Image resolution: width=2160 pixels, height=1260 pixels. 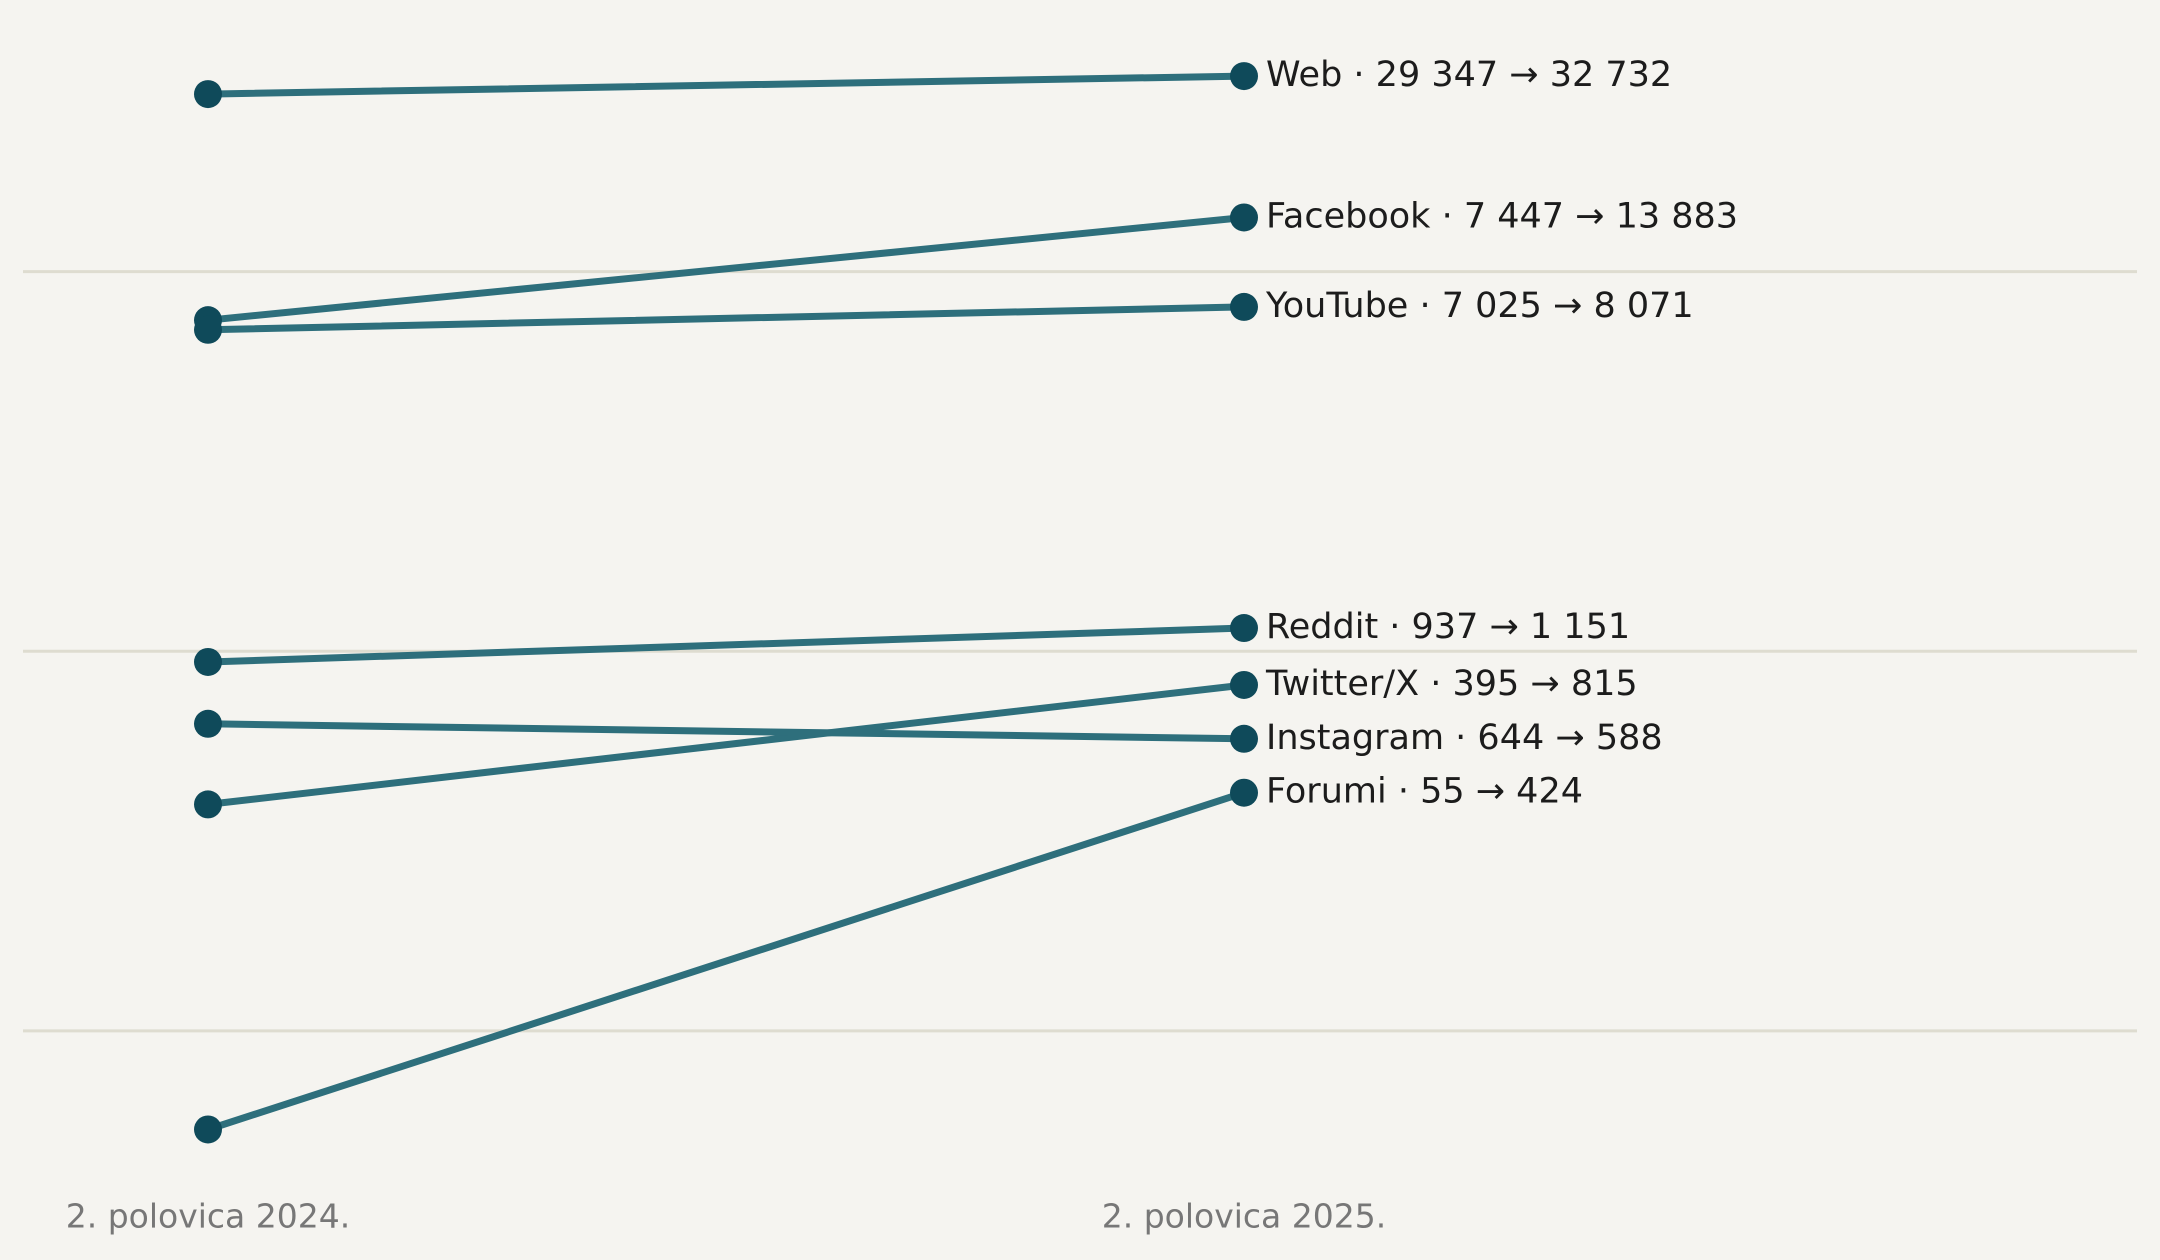 I want to click on series-label: Instagram · 644 → 588, so click(x=1464, y=738).